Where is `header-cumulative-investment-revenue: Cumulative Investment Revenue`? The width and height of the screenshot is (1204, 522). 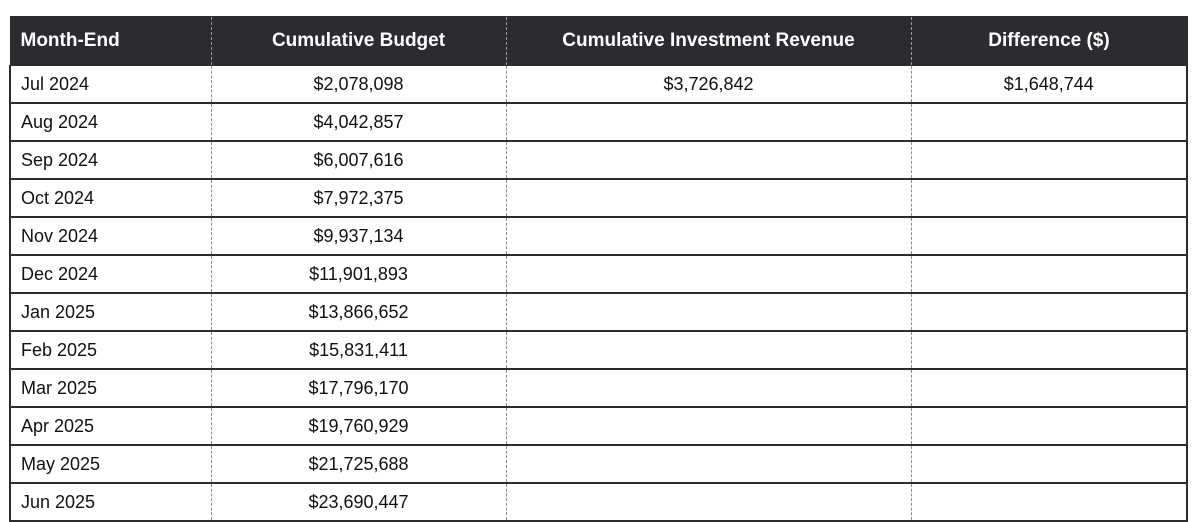
header-cumulative-investment-revenue: Cumulative Investment Revenue is located at coordinates (708, 41).